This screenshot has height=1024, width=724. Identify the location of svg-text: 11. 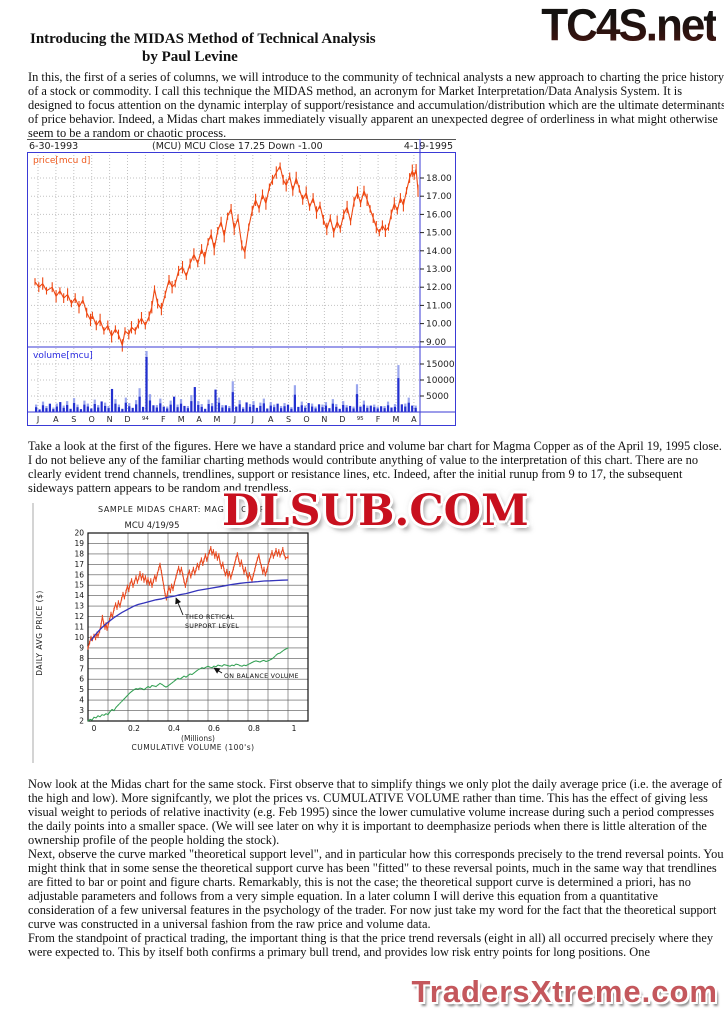
(79, 627).